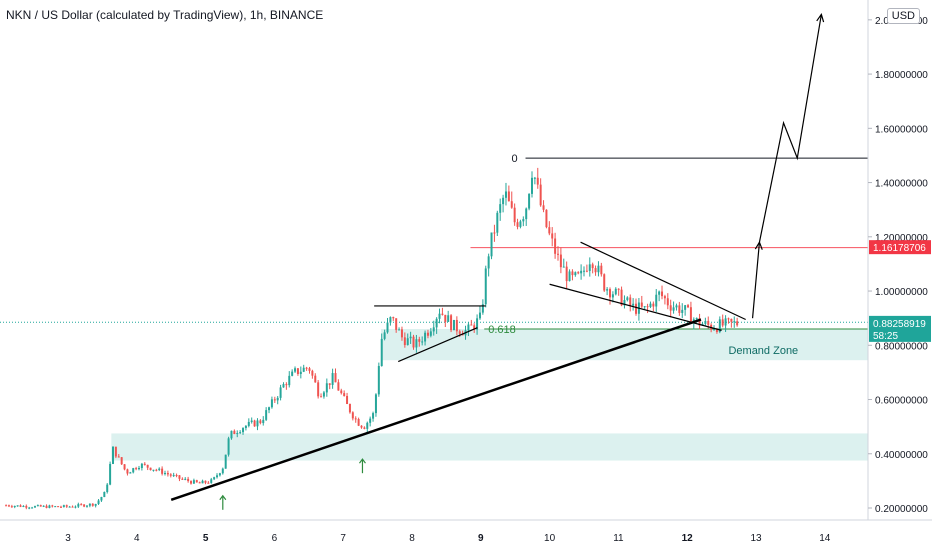  Describe the element at coordinates (343, 538) in the screenshot. I see `x-tick-label: 7` at that location.